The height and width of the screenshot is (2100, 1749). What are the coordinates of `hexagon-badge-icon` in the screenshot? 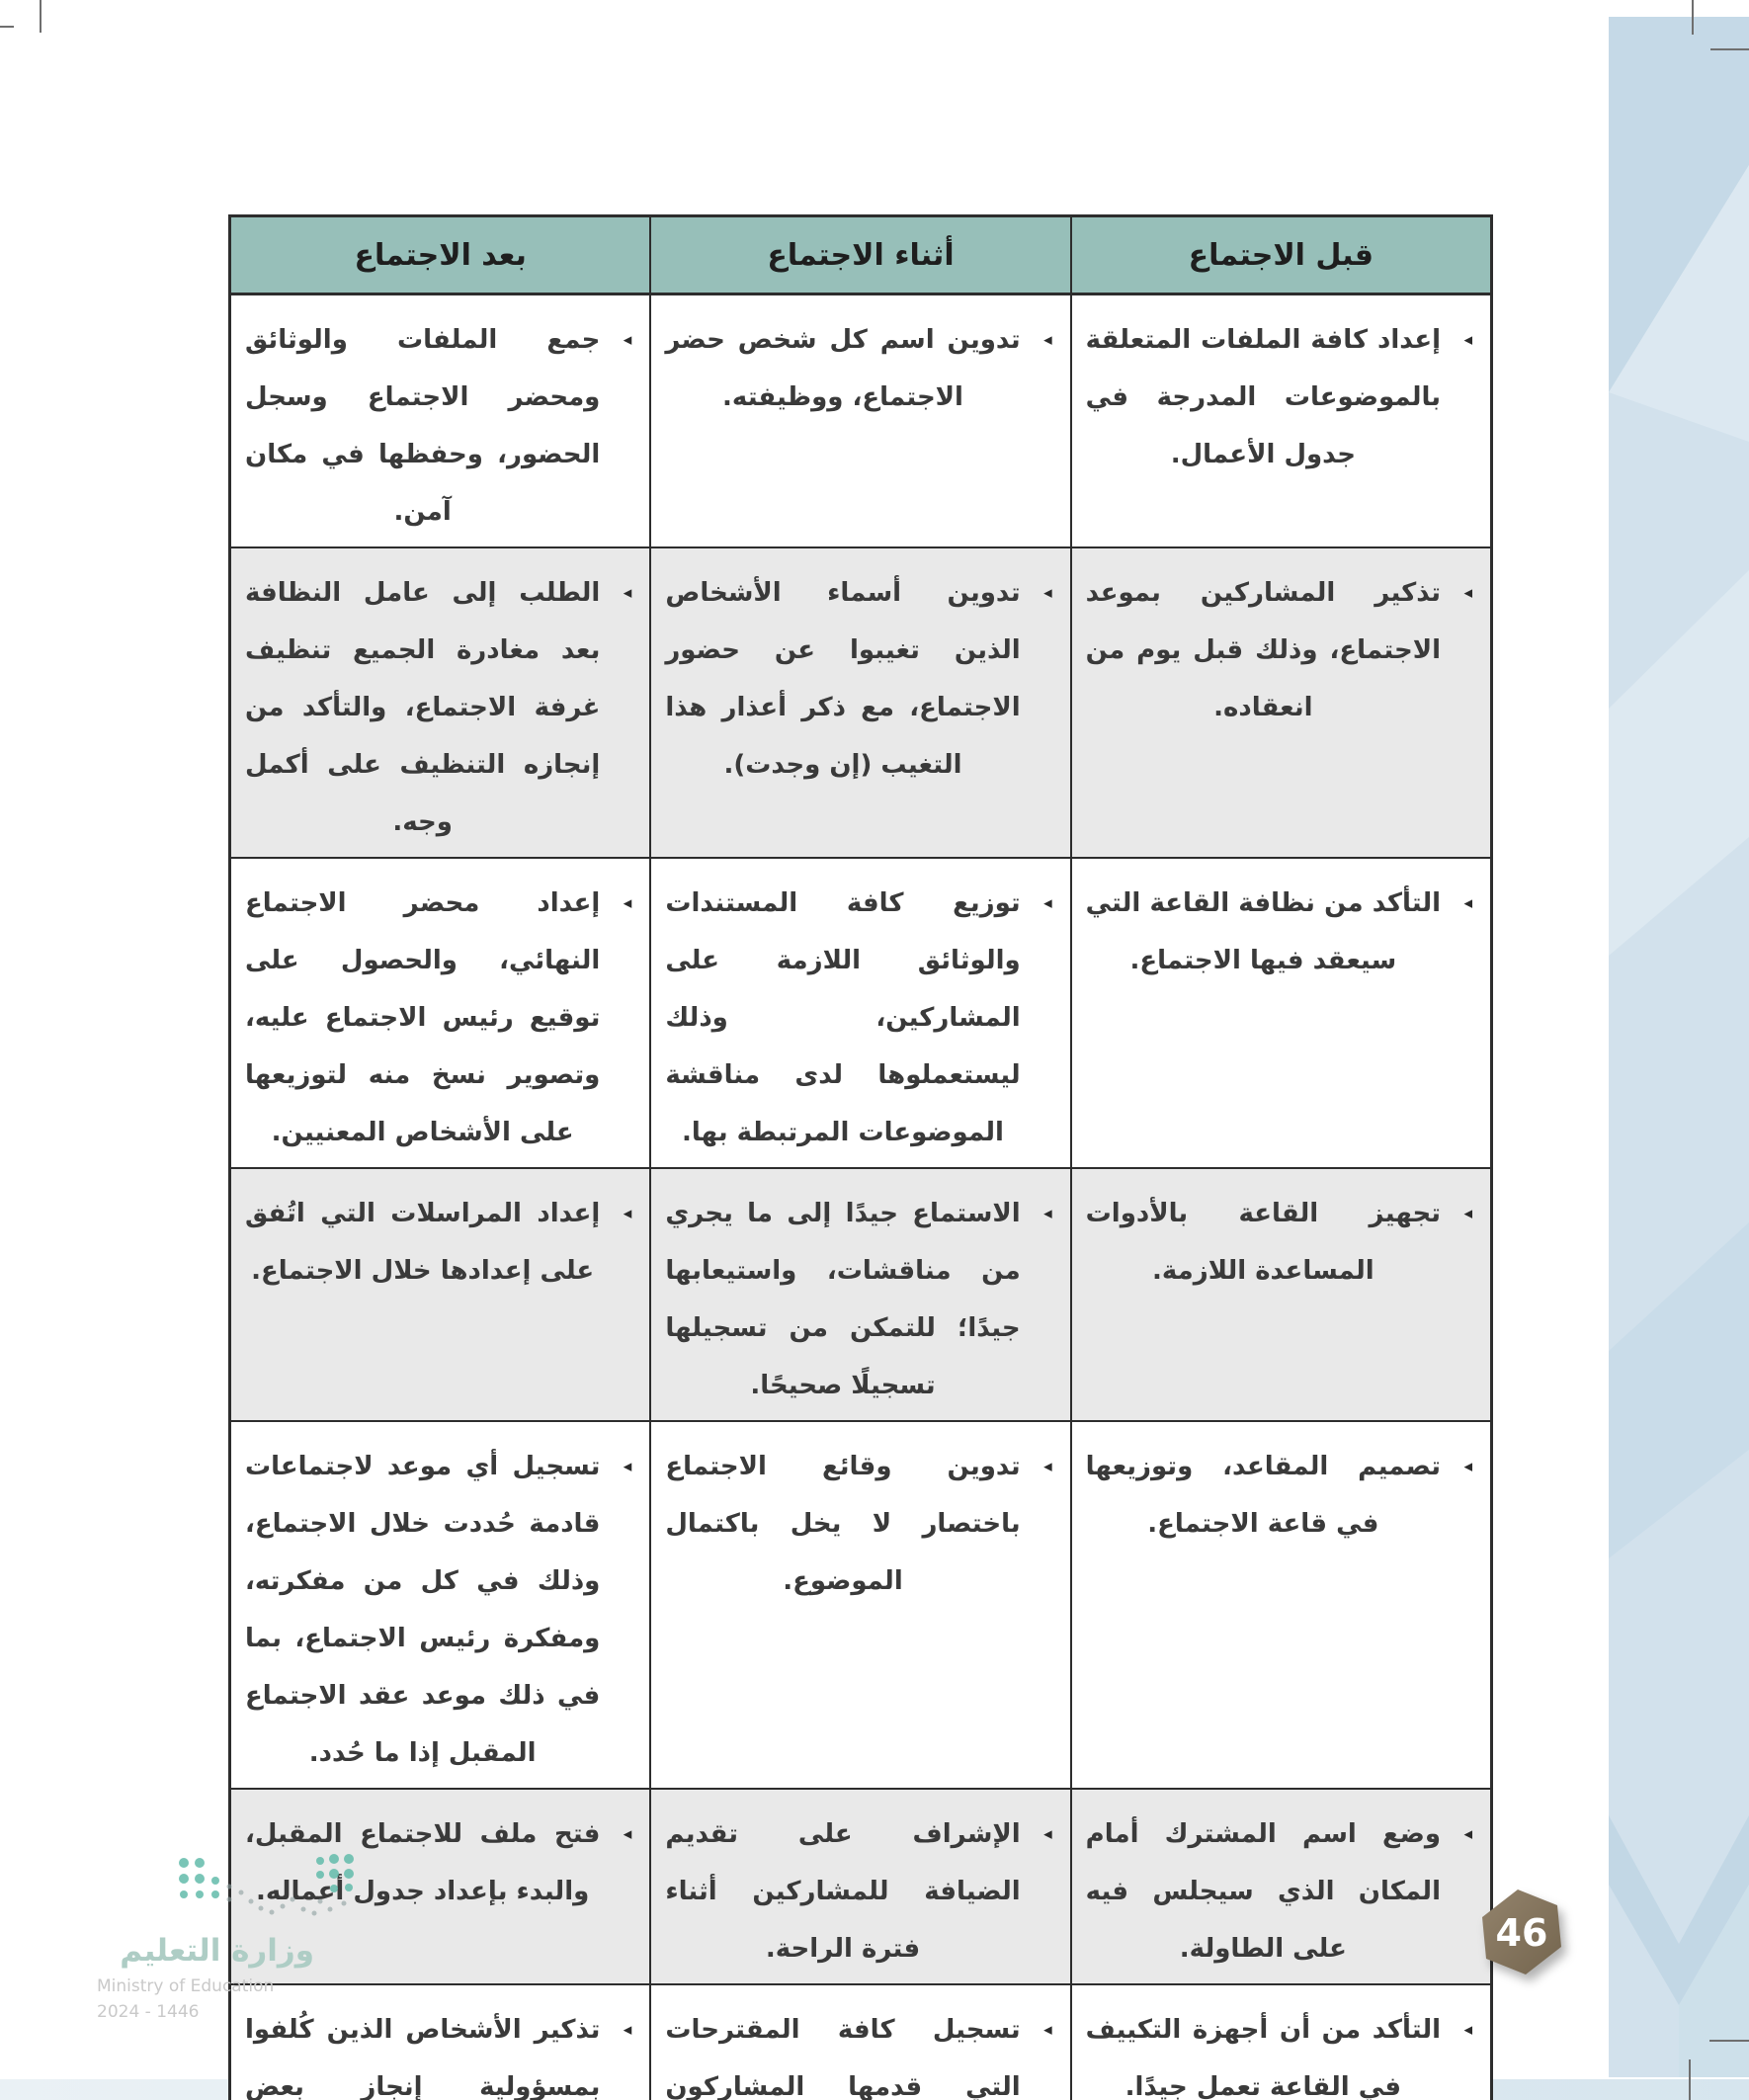 It's located at (1522, 1932).